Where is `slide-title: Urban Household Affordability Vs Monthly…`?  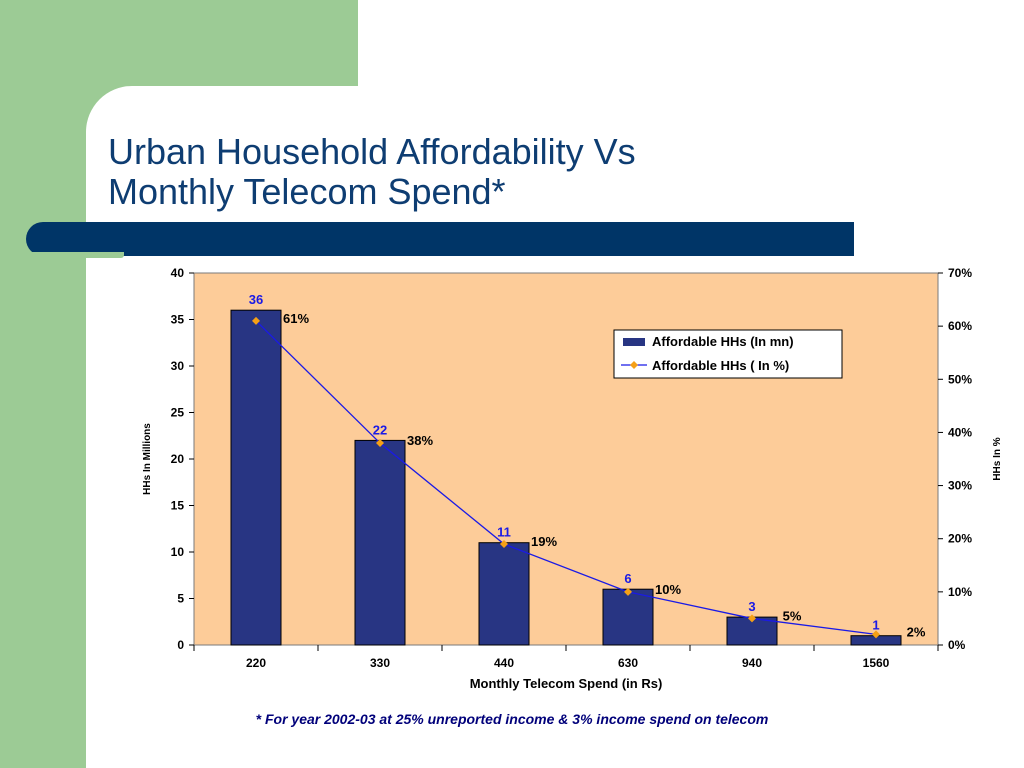
slide-title: Urban Household Affordability Vs Monthly… is located at coordinates (372, 172).